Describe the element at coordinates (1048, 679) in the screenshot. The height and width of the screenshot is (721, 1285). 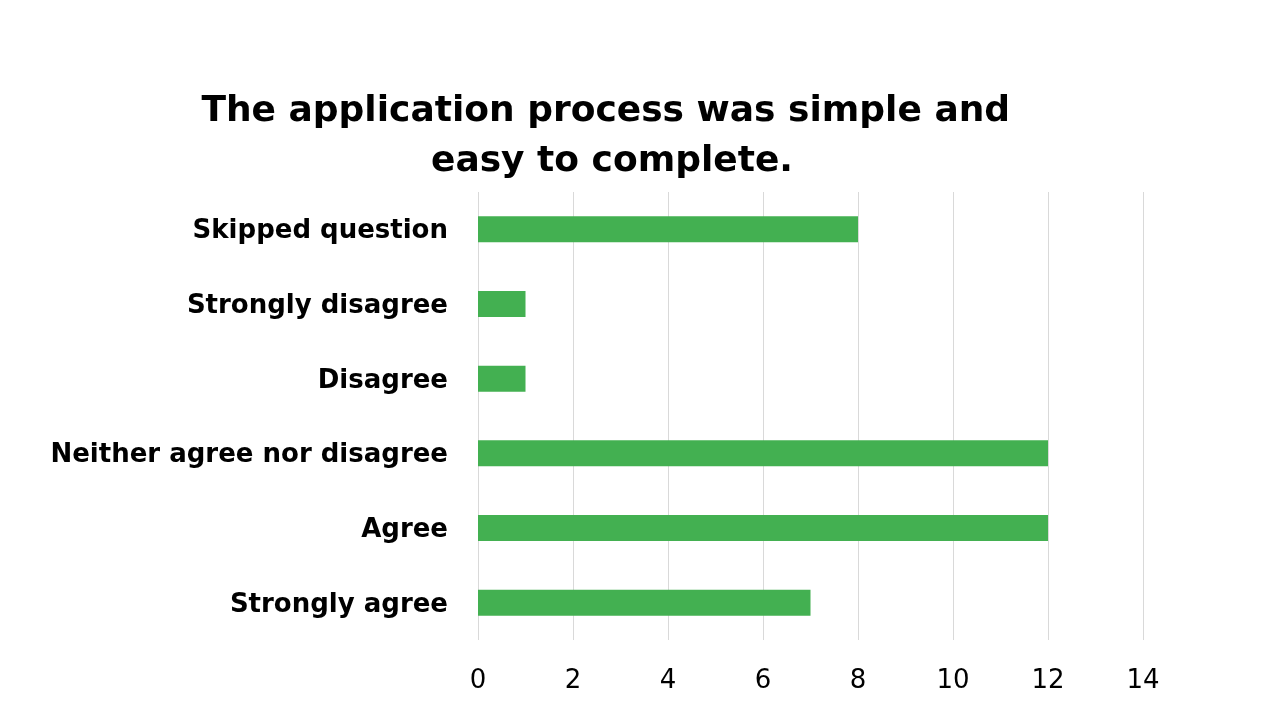
I see `x-tick-label: 12` at that location.